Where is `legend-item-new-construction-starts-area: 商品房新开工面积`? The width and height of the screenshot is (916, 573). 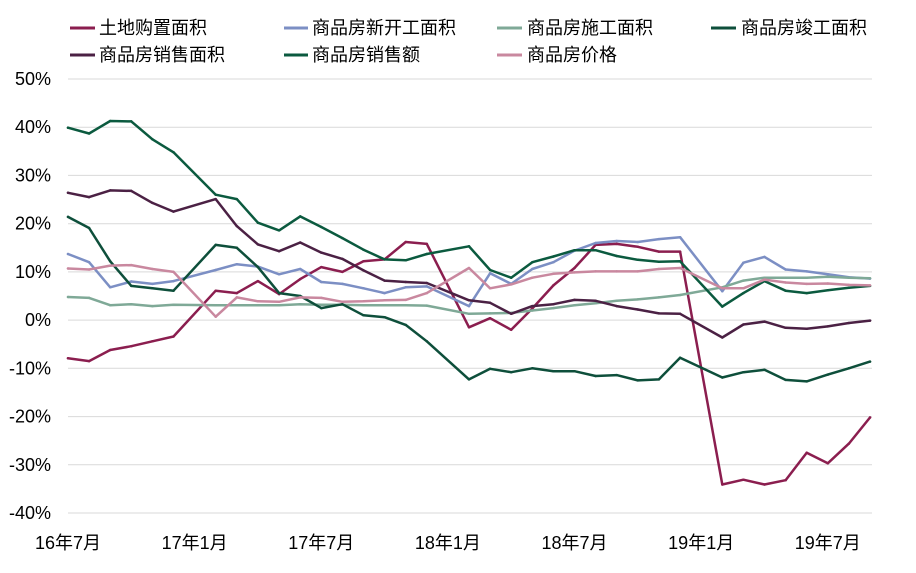 legend-item-new-construction-starts-area: 商品房新开工面积 is located at coordinates (370, 28).